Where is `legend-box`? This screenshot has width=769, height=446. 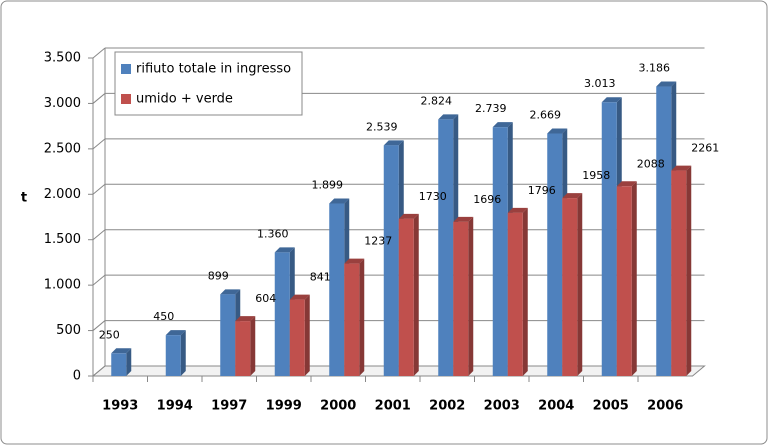
legend-box is located at coordinates (208, 83).